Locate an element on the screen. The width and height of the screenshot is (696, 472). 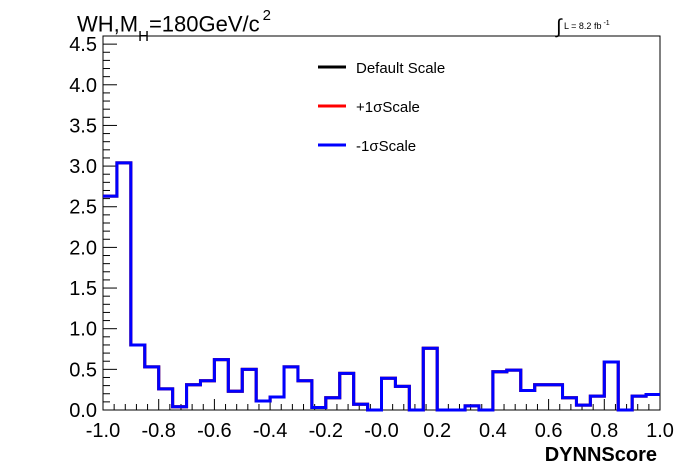
luminosity-label: ∫ L = 8.2 fb -1 is located at coordinates (583, 25).